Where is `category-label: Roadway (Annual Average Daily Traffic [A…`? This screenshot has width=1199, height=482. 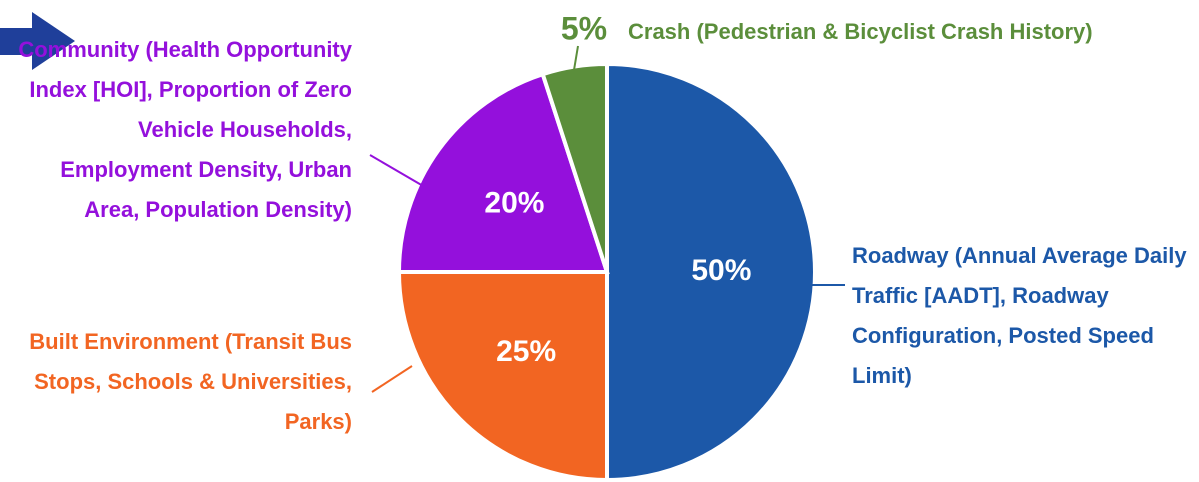 category-label: Roadway (Annual Average Daily Traffic [A… is located at coordinates (1019, 315).